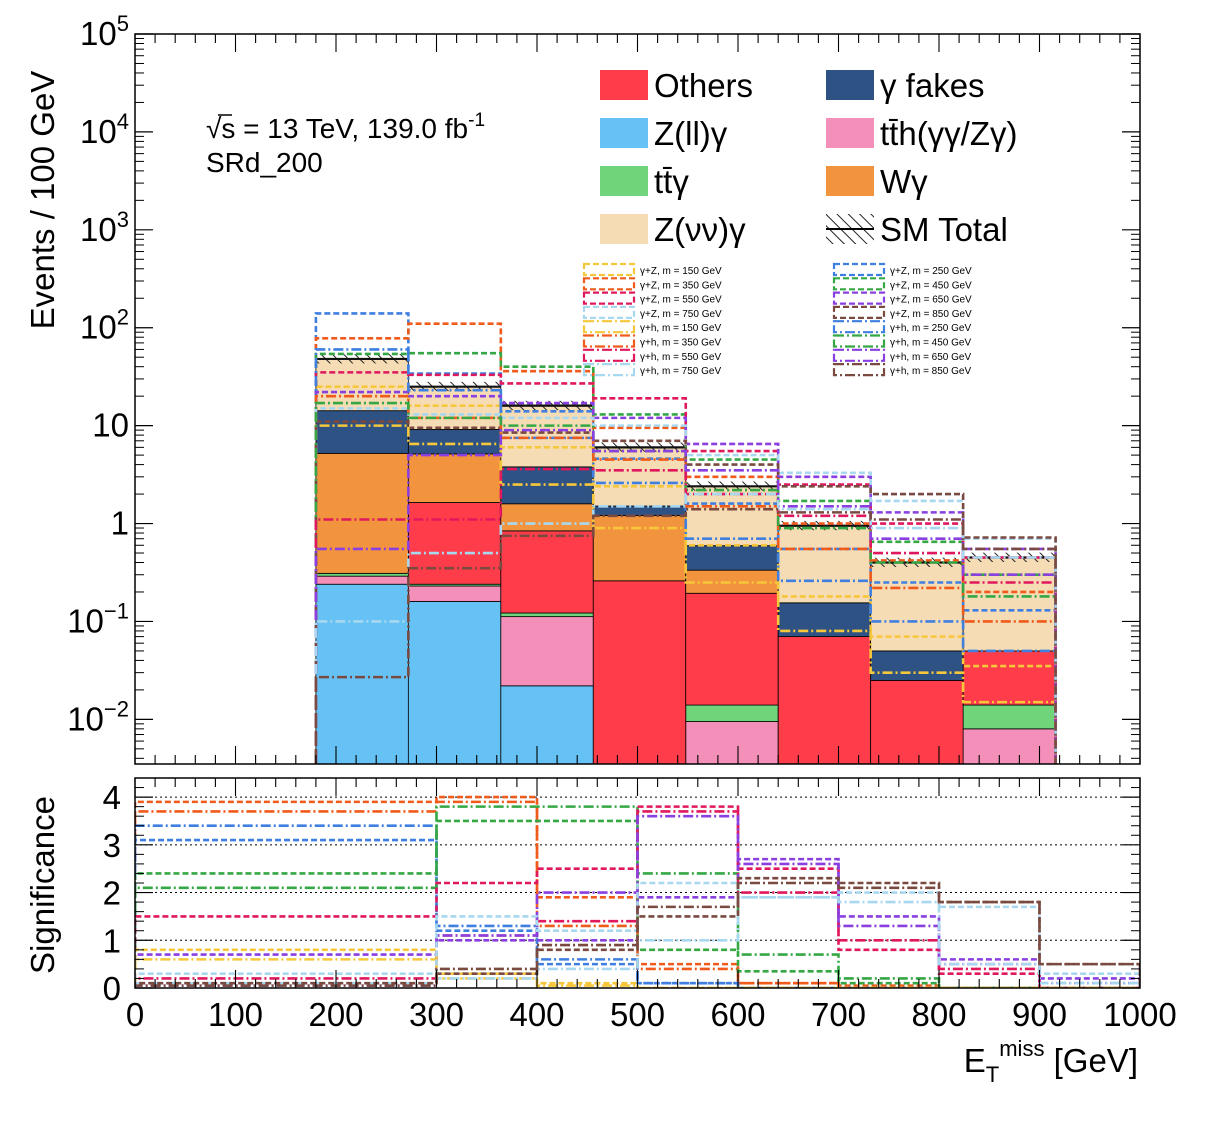 The height and width of the screenshot is (1126, 1212). Describe the element at coordinates (1139, 1014) in the screenshot. I see `x-tick-label: 1000` at that location.